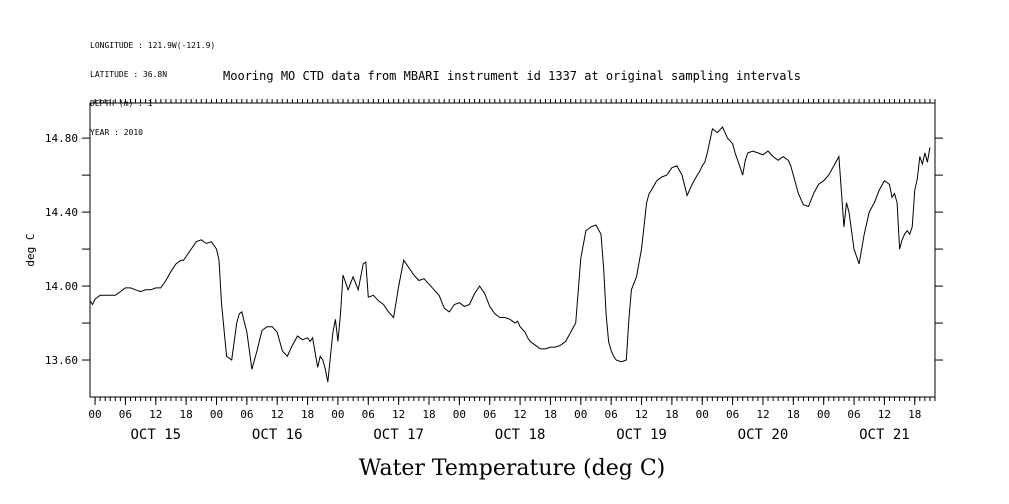 This screenshot has height=504, width=1009. Describe the element at coordinates (153, 46) in the screenshot. I see `longitude-text: LONGITUDE : 121.9W(-121.9)` at that location.